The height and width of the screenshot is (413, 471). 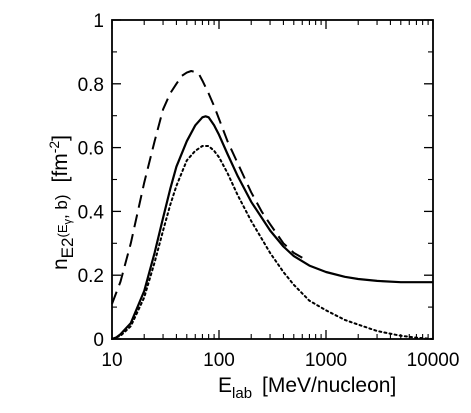 I want to click on y-axis-label: nE2(Eγ, b) [fm-2], so click(x=61, y=202).